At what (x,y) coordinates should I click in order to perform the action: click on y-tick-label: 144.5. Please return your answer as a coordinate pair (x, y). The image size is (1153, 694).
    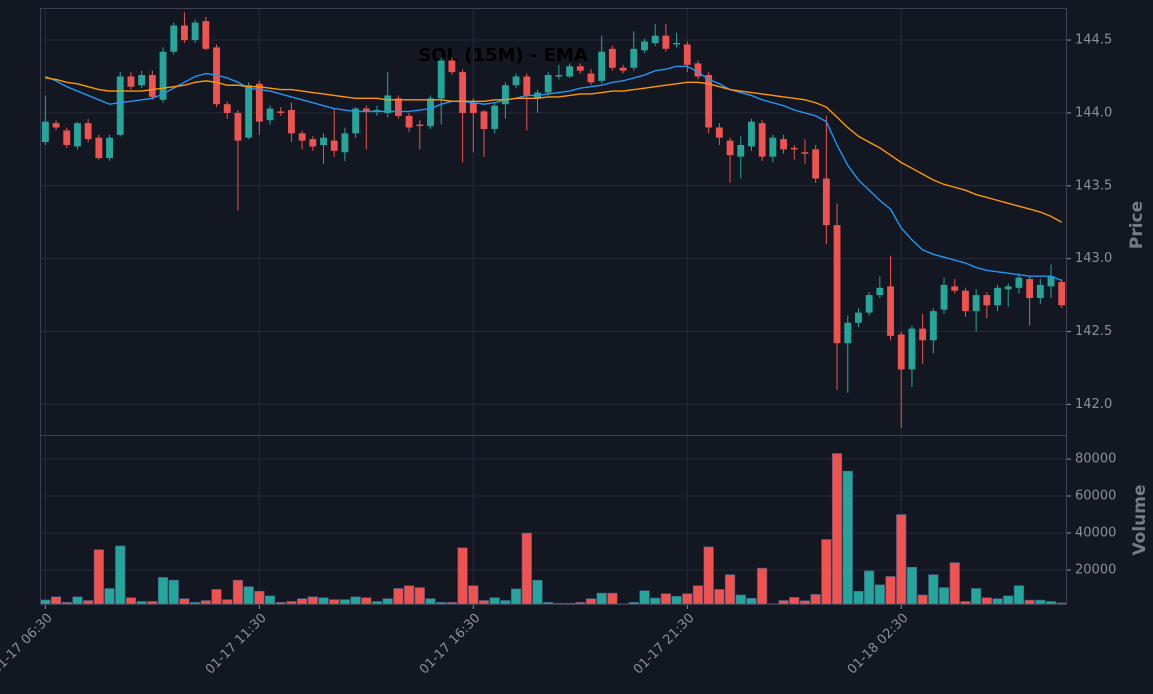
    Looking at the image, I should click on (1093, 40).